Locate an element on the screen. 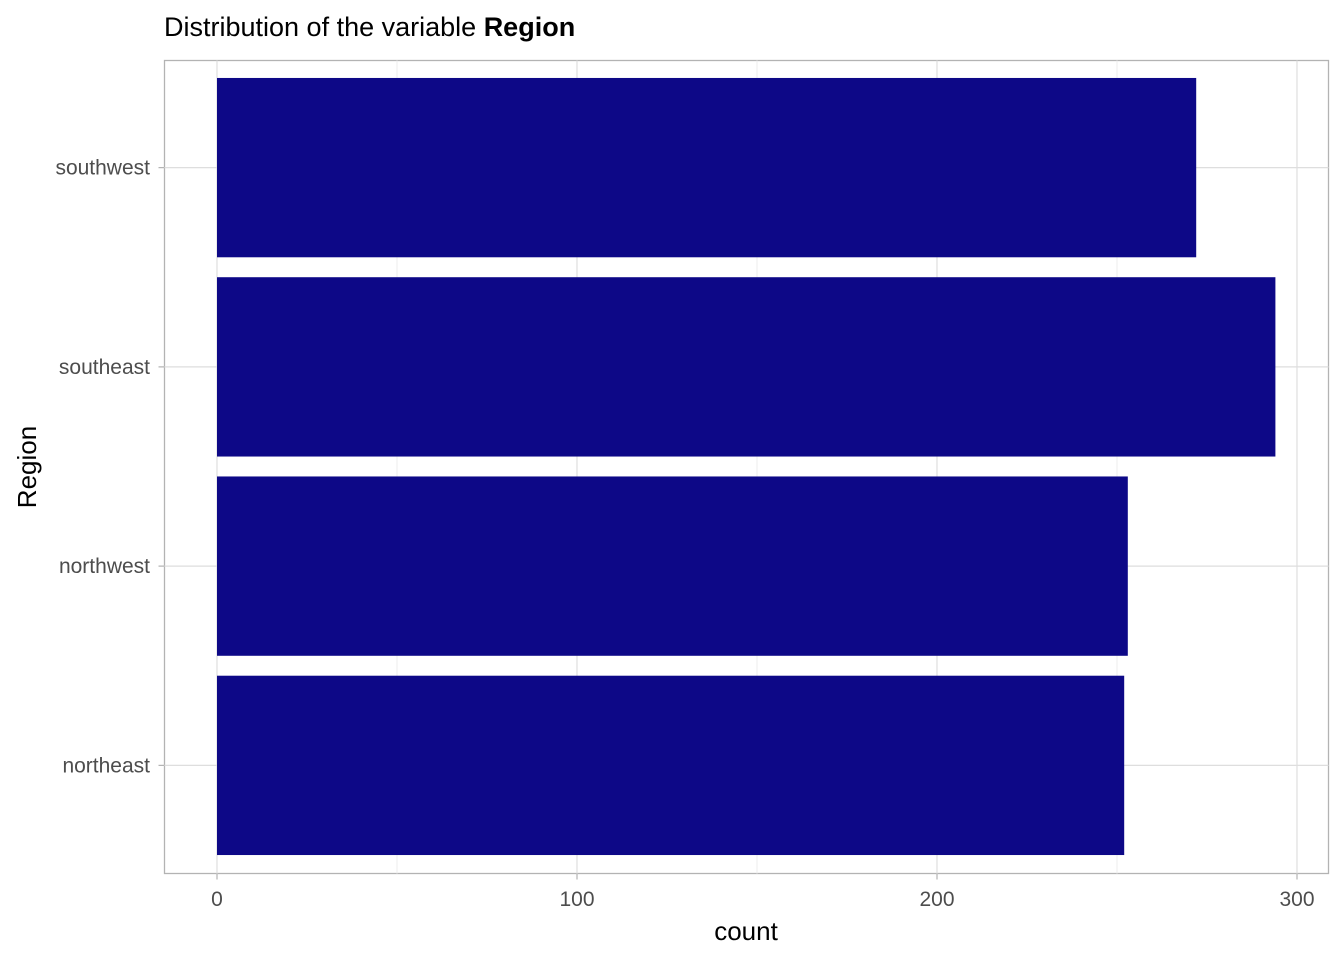  x-tick-label: 100 is located at coordinates (576, 899).